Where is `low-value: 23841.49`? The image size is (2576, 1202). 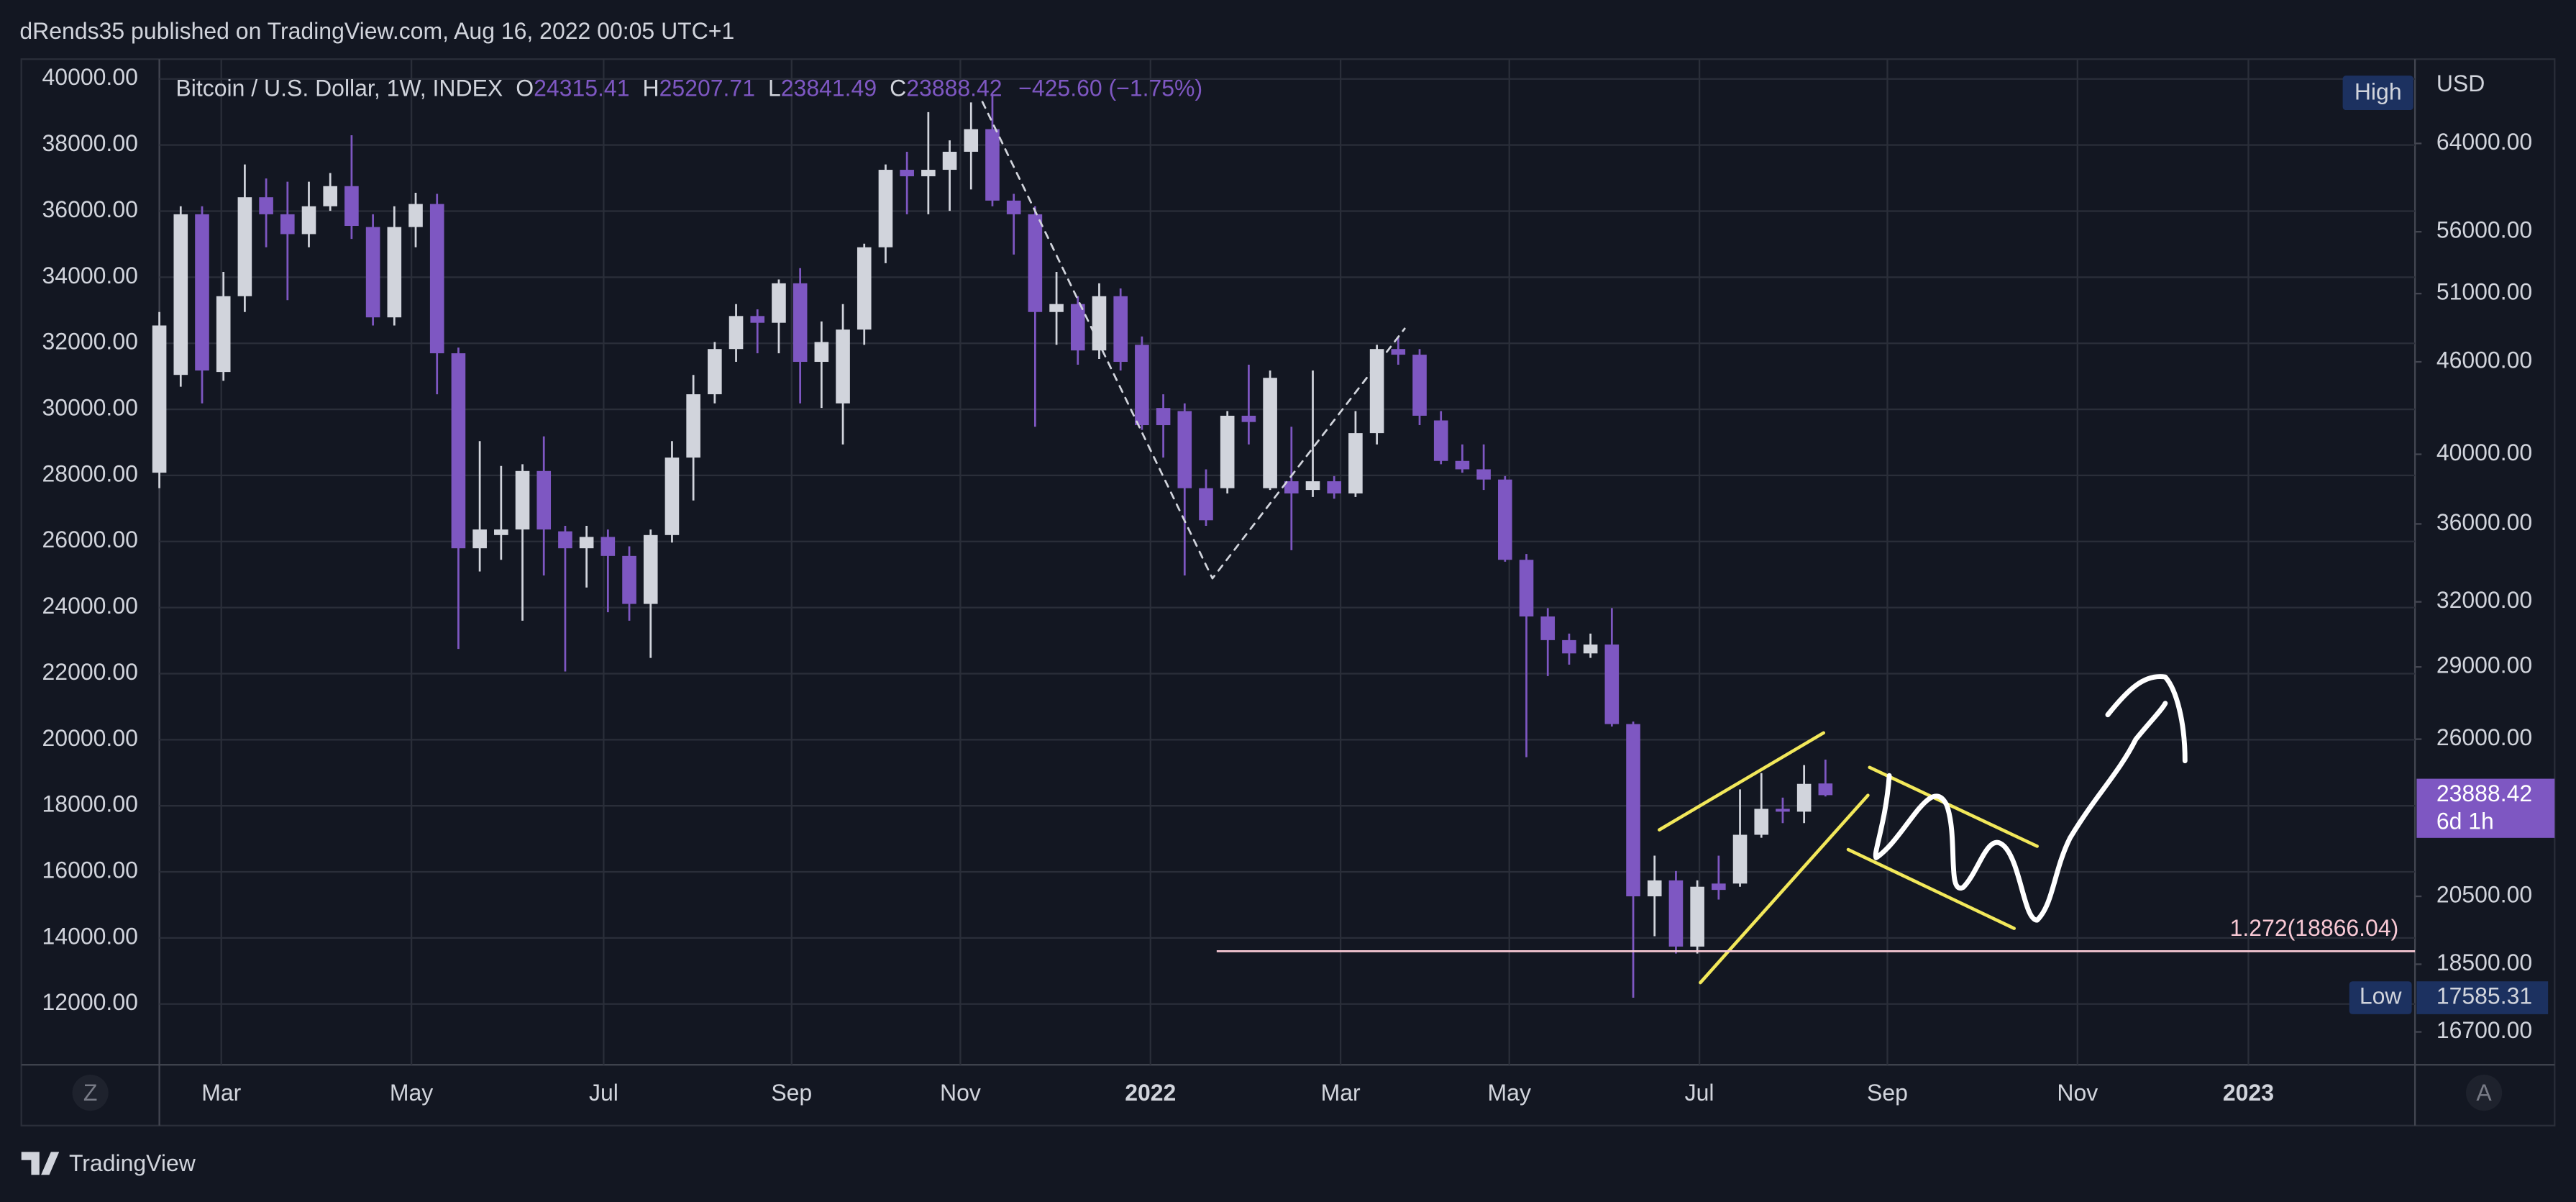
low-value: 23841.49 is located at coordinates (829, 89).